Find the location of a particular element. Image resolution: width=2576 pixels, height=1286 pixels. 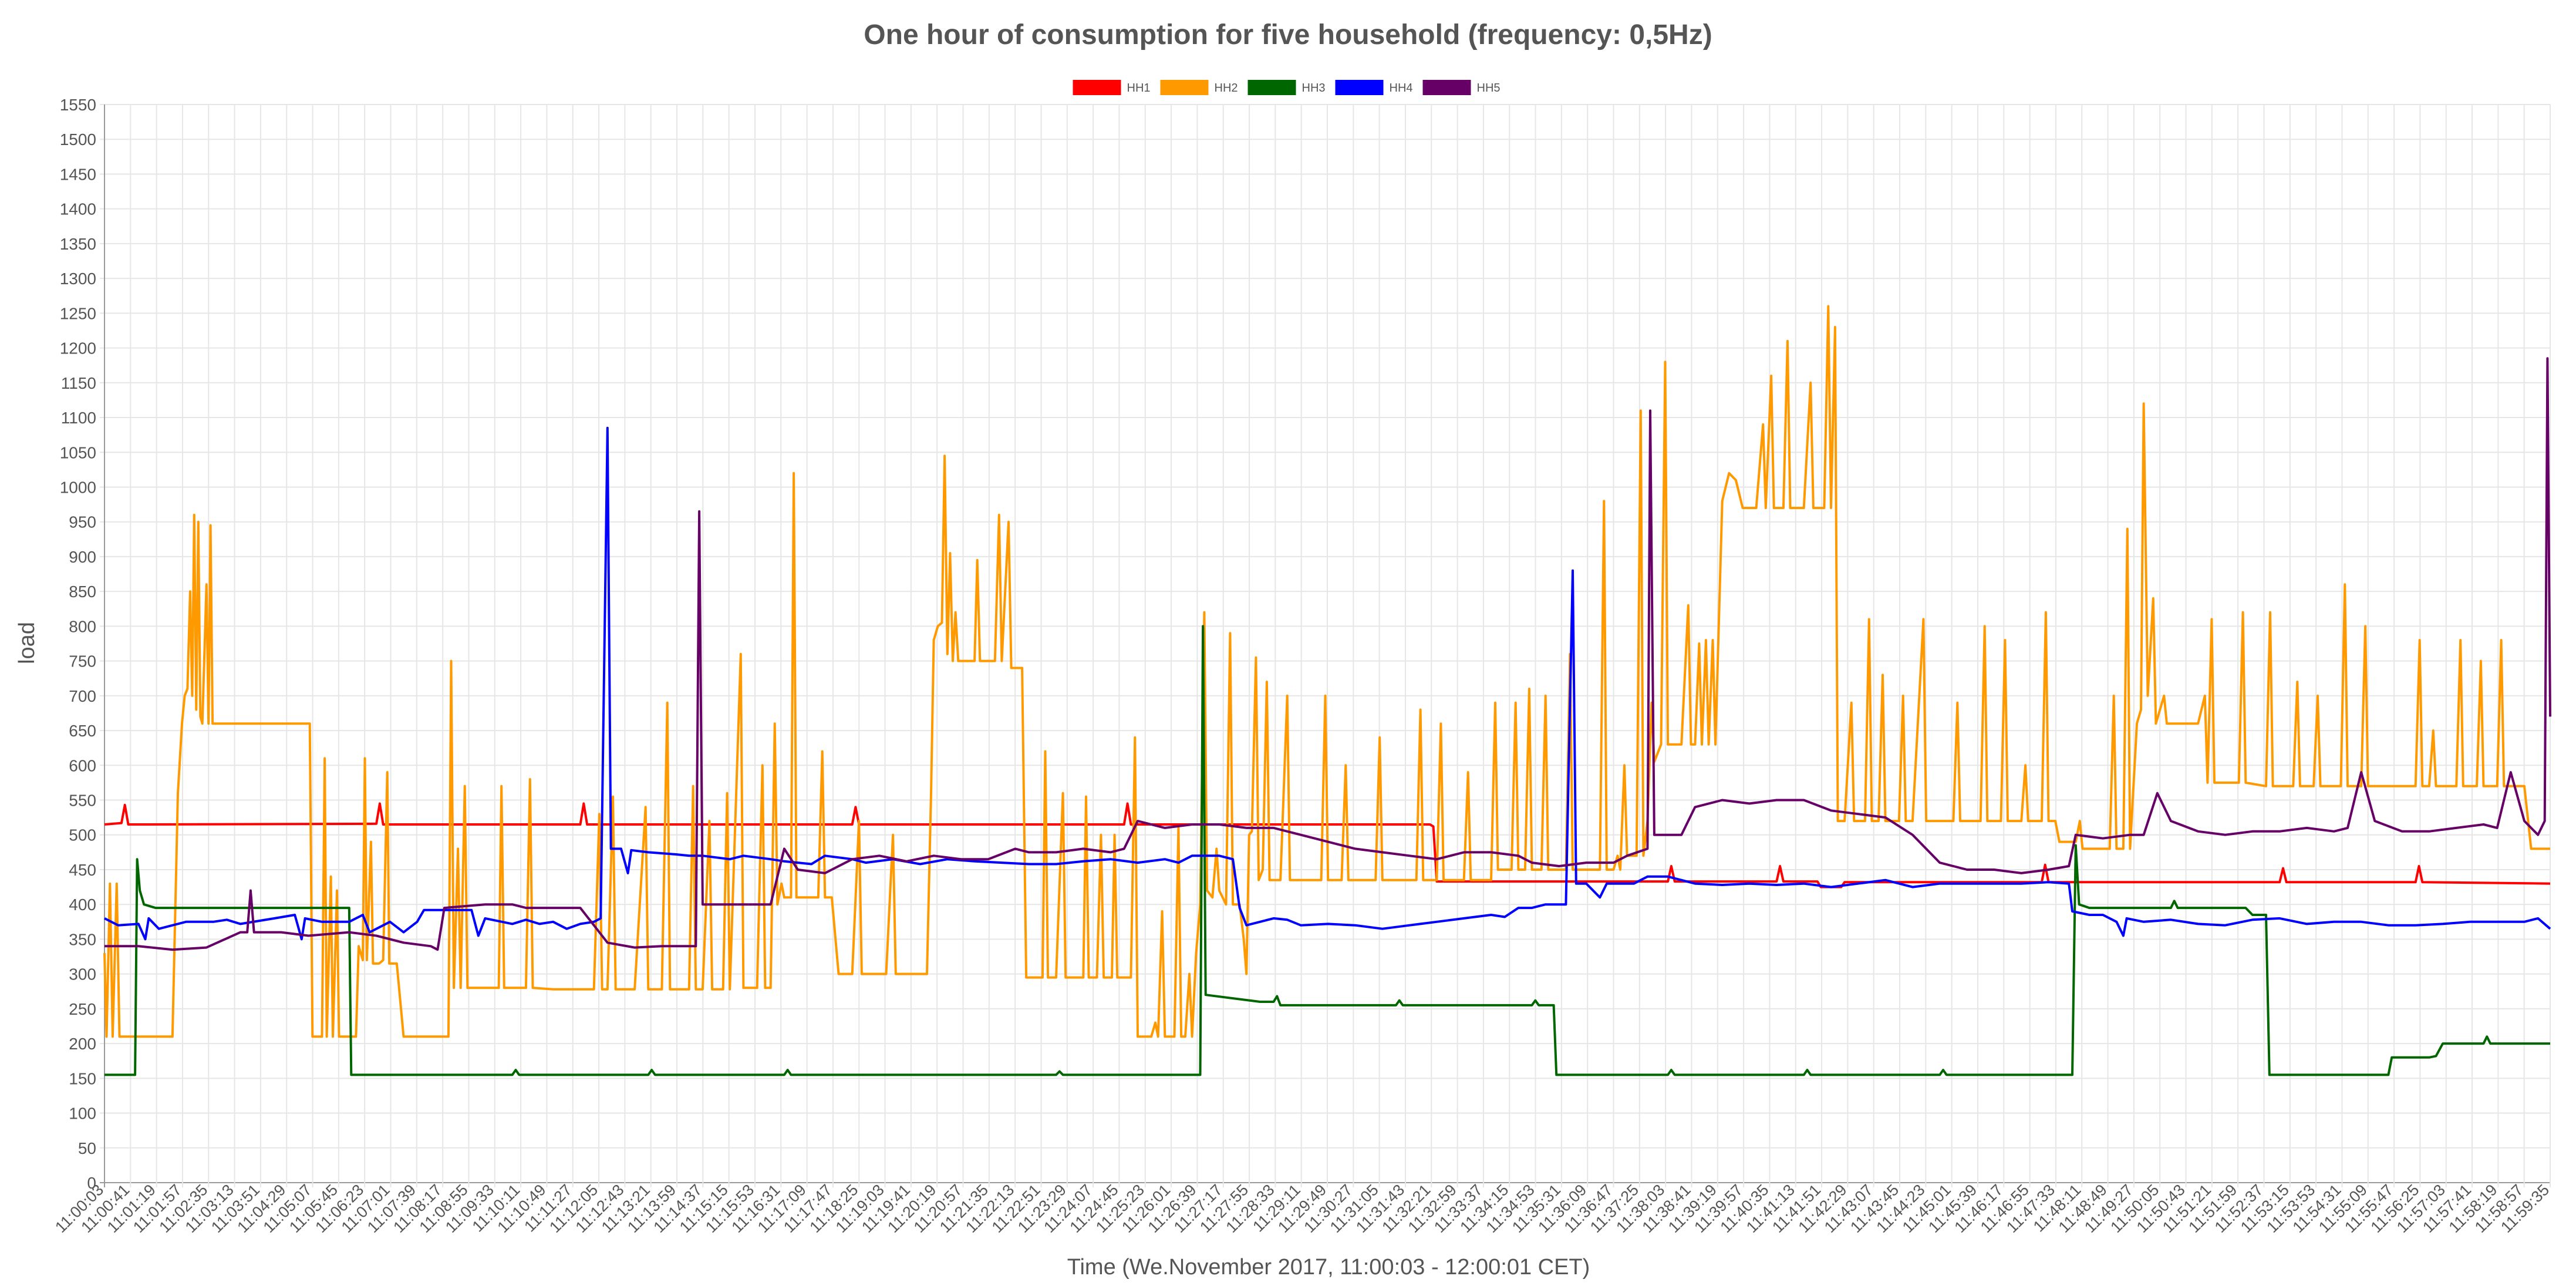

y-tick-label: 800 is located at coordinates (82, 626).